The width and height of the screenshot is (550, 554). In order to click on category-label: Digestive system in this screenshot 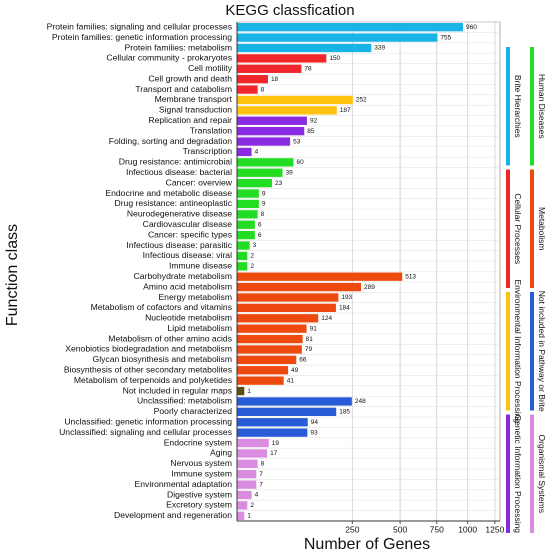, I will do `click(199, 494)`.